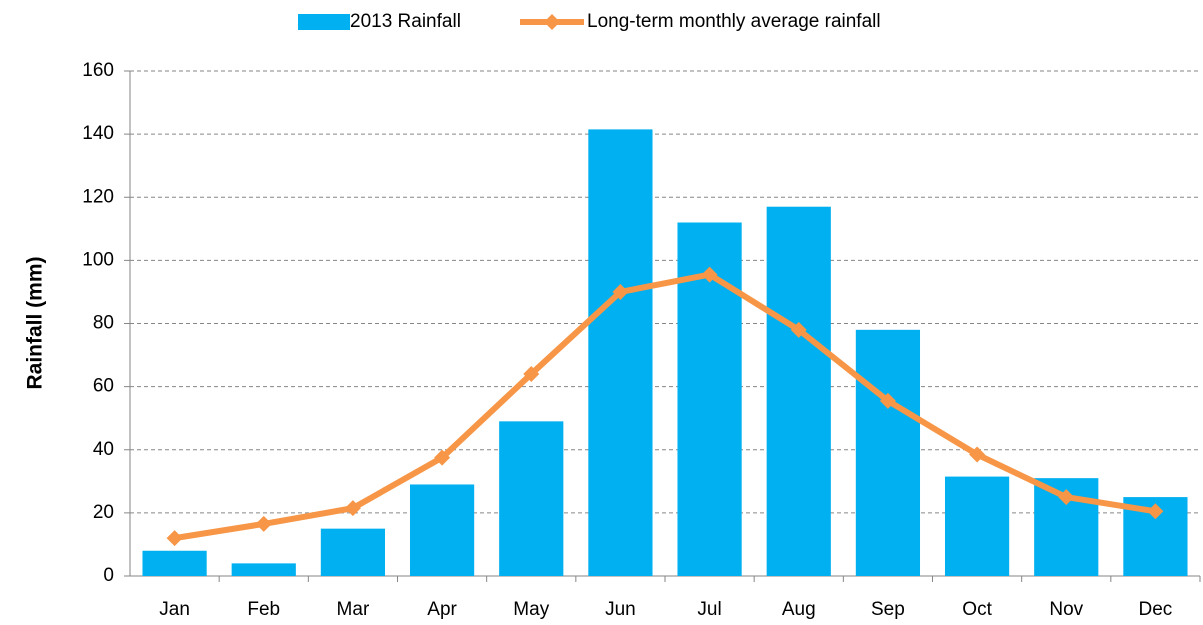 The height and width of the screenshot is (625, 1203). What do you see at coordinates (405, 21) in the screenshot?
I see `legend-label: 2013 Rainfall` at bounding box center [405, 21].